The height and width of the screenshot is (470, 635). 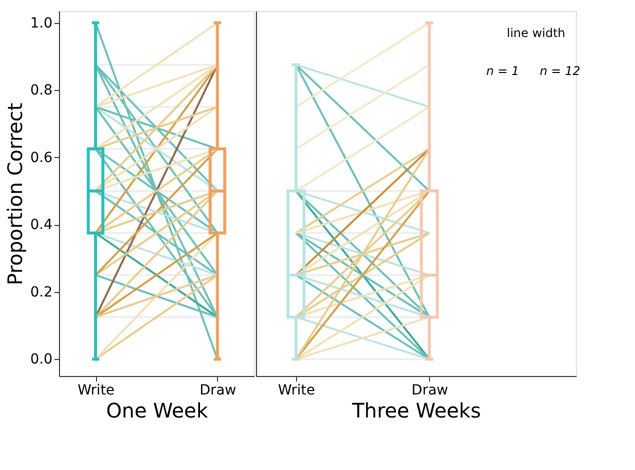 I want to click on x-axis-title: One Week, so click(x=157, y=410).